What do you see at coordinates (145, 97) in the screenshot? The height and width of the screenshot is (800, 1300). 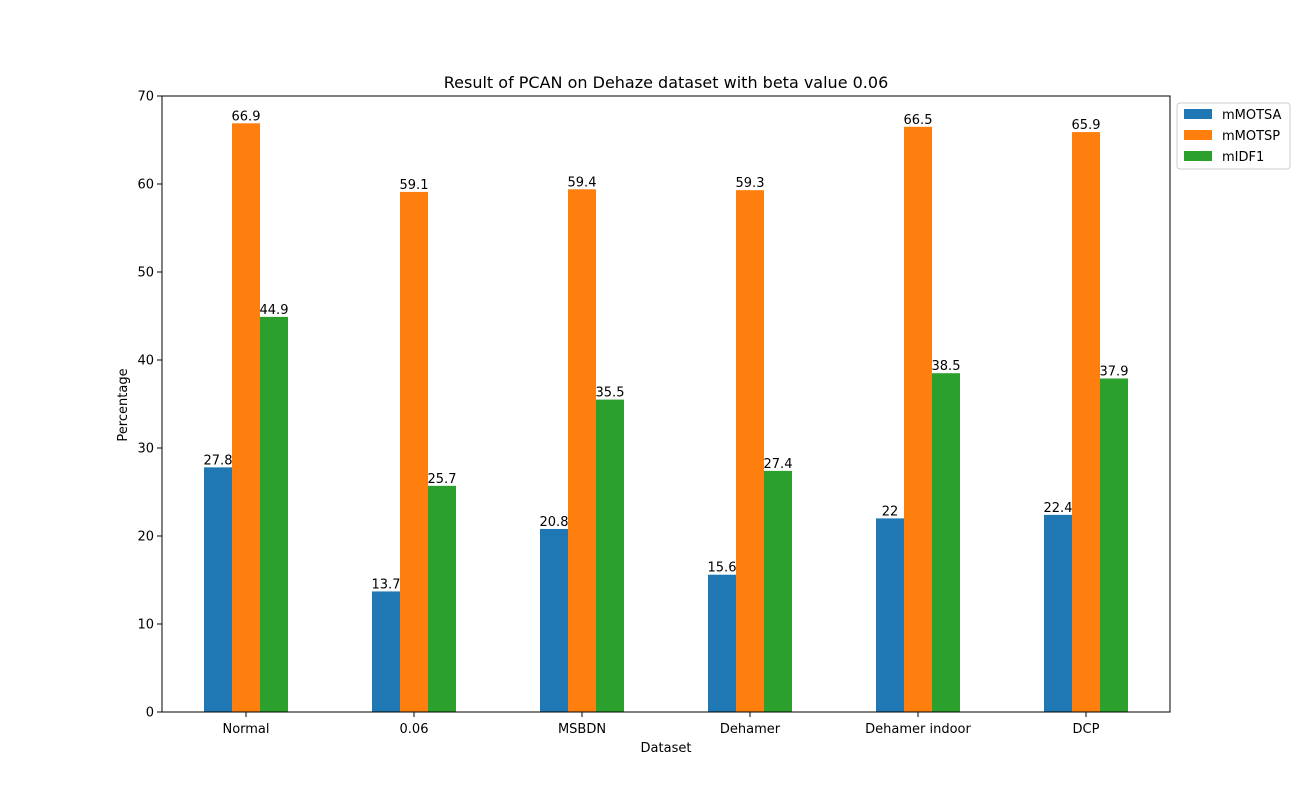 I see `y-tick-label: 70` at bounding box center [145, 97].